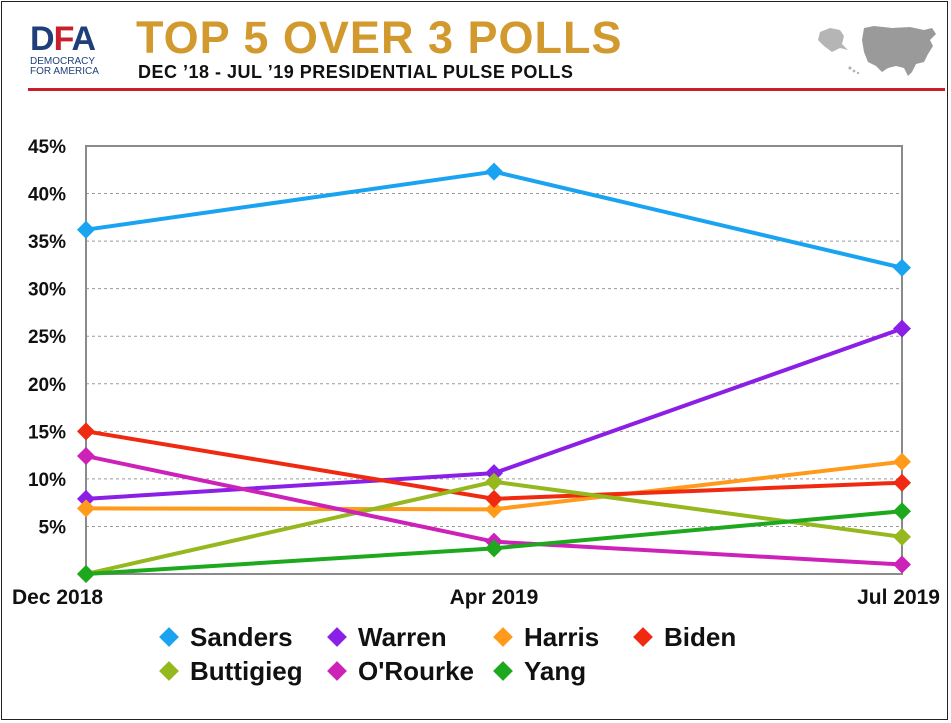 The image size is (951, 723). I want to click on legend-item: Buttigieg, so click(231, 671).